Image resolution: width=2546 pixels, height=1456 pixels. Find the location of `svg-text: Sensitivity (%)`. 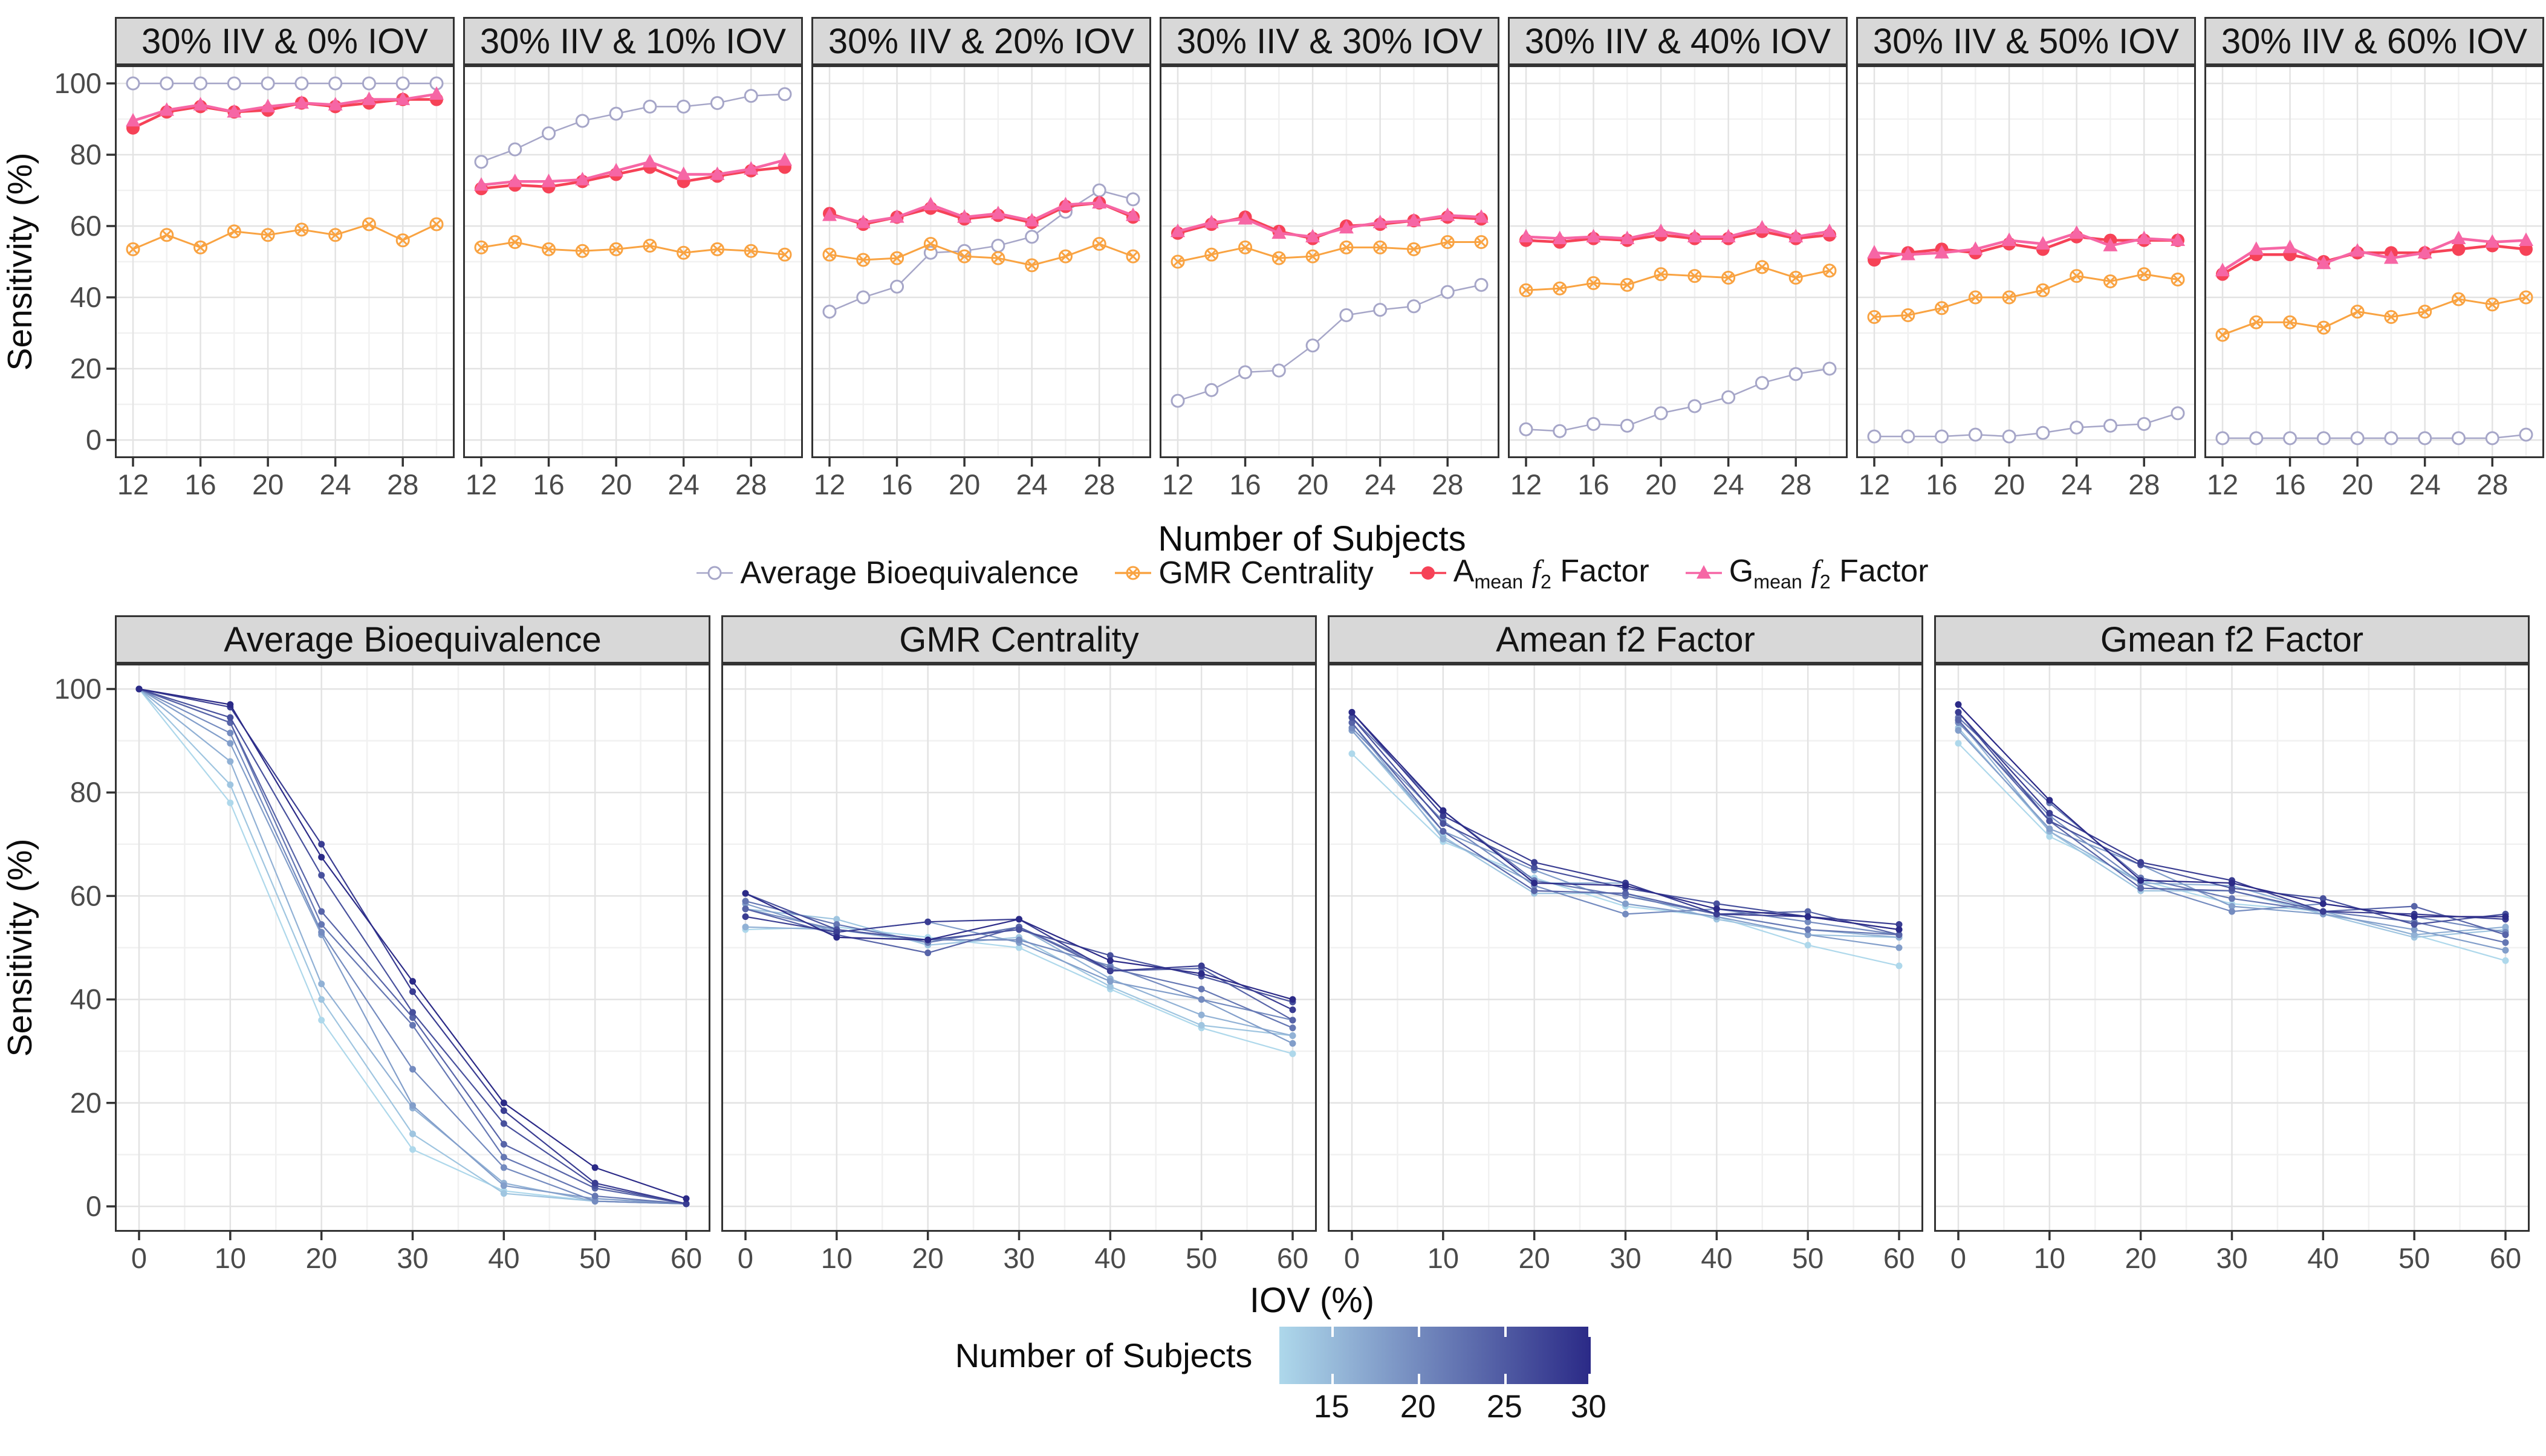

svg-text: Sensitivity (%) is located at coordinates (20, 947).